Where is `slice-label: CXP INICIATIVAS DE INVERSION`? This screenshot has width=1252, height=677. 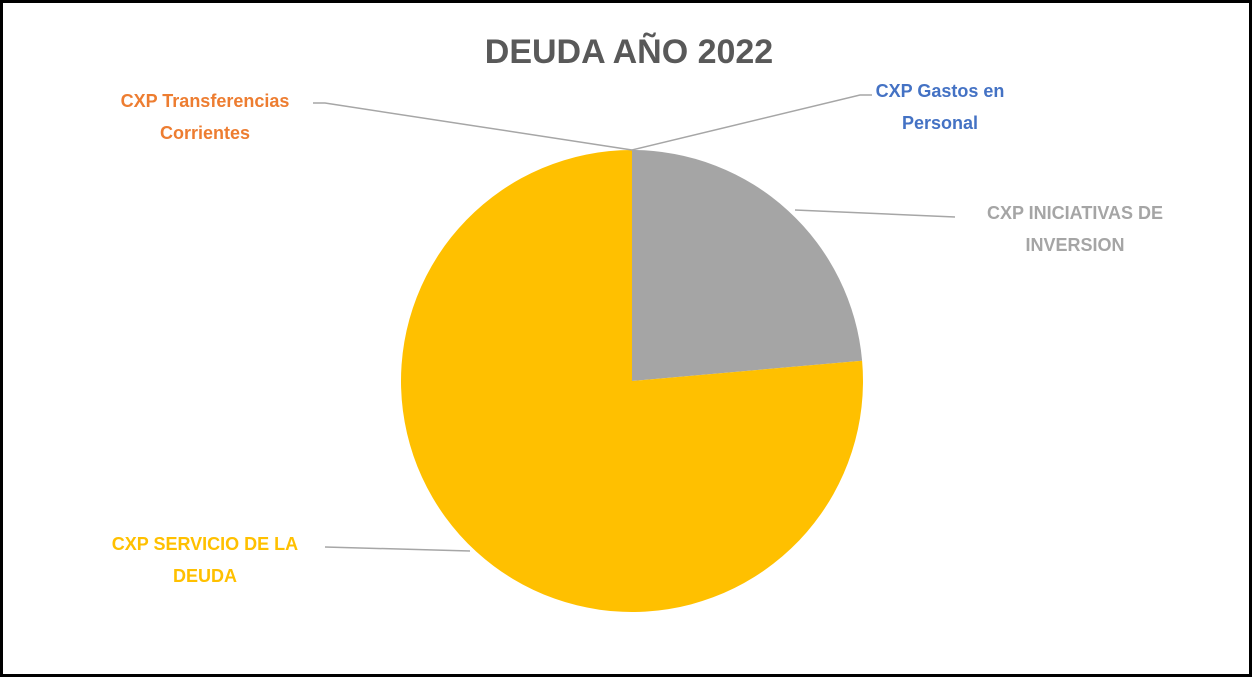
slice-label: CXP INICIATIVAS DE INVERSION is located at coordinates (1075, 229).